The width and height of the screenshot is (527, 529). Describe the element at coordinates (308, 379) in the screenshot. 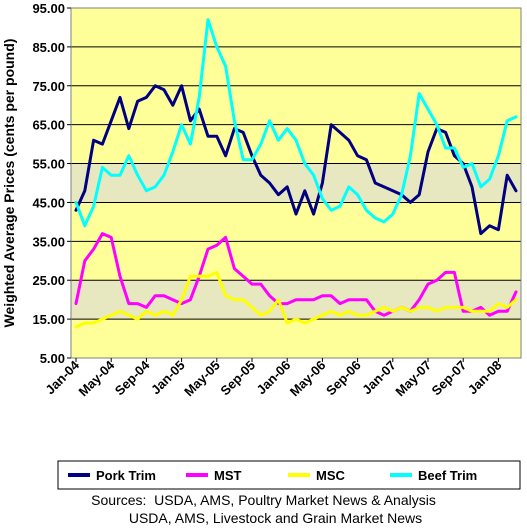

I see `x-tick-label: May-06` at that location.